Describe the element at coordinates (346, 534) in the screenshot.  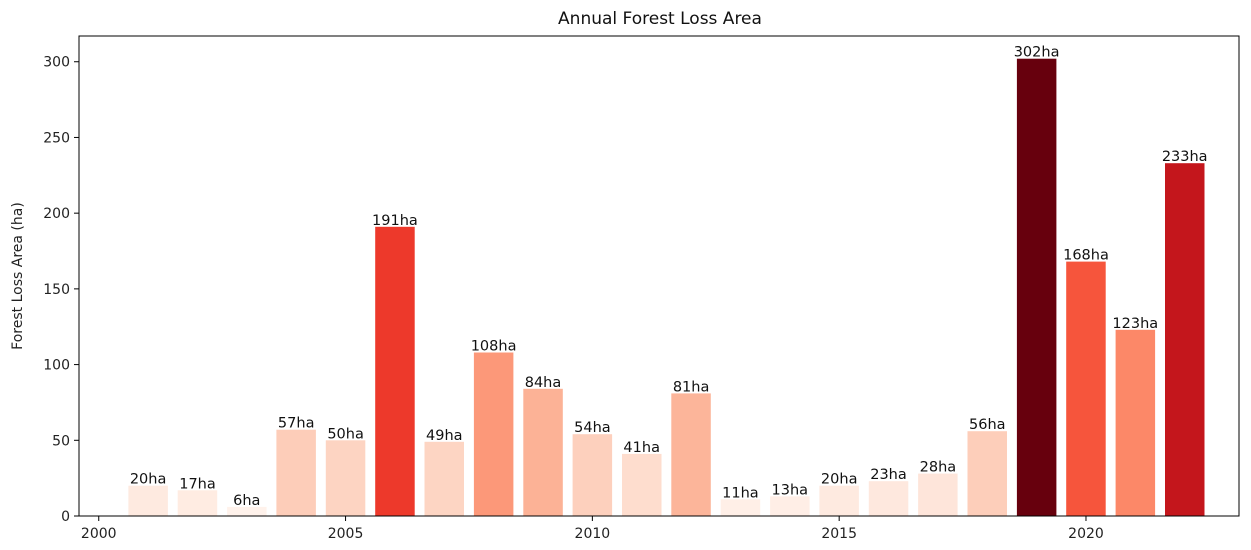
I see `x-tick-label-2005: 2005` at that location.